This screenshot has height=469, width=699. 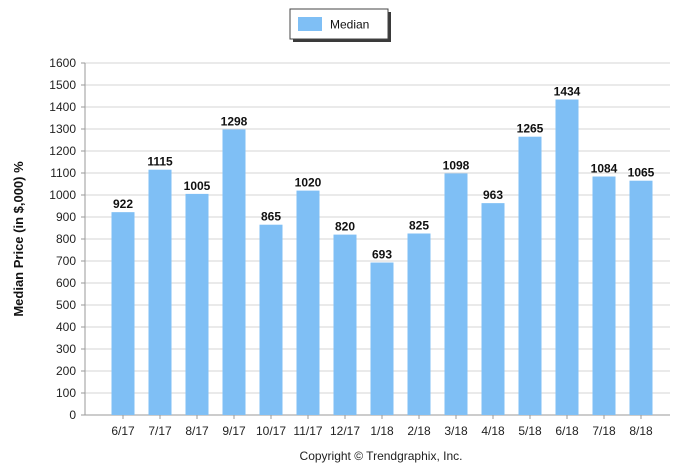 What do you see at coordinates (66, 393) in the screenshot?
I see `y-tick-label: 100` at bounding box center [66, 393].